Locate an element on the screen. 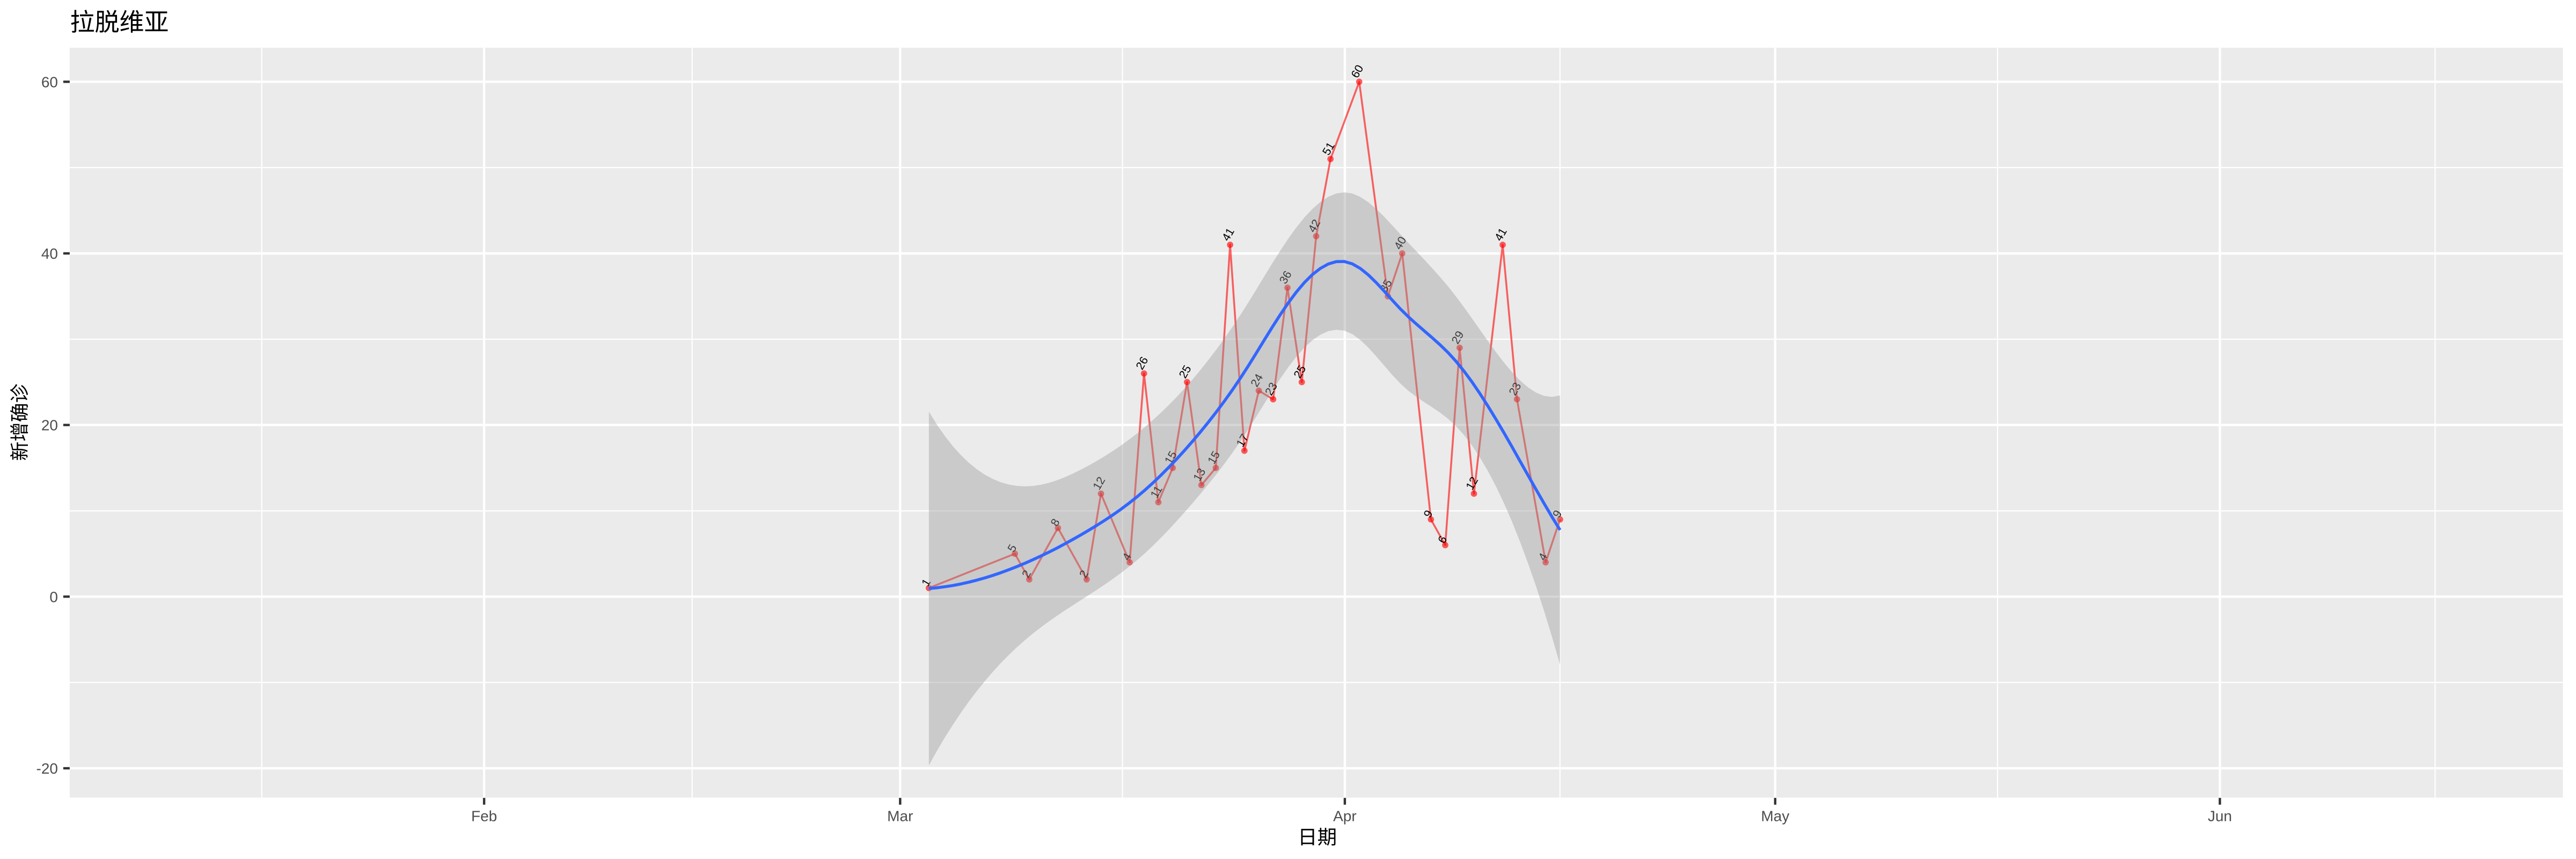 The image size is (2576, 859). svg-text: Feb is located at coordinates (484, 816).